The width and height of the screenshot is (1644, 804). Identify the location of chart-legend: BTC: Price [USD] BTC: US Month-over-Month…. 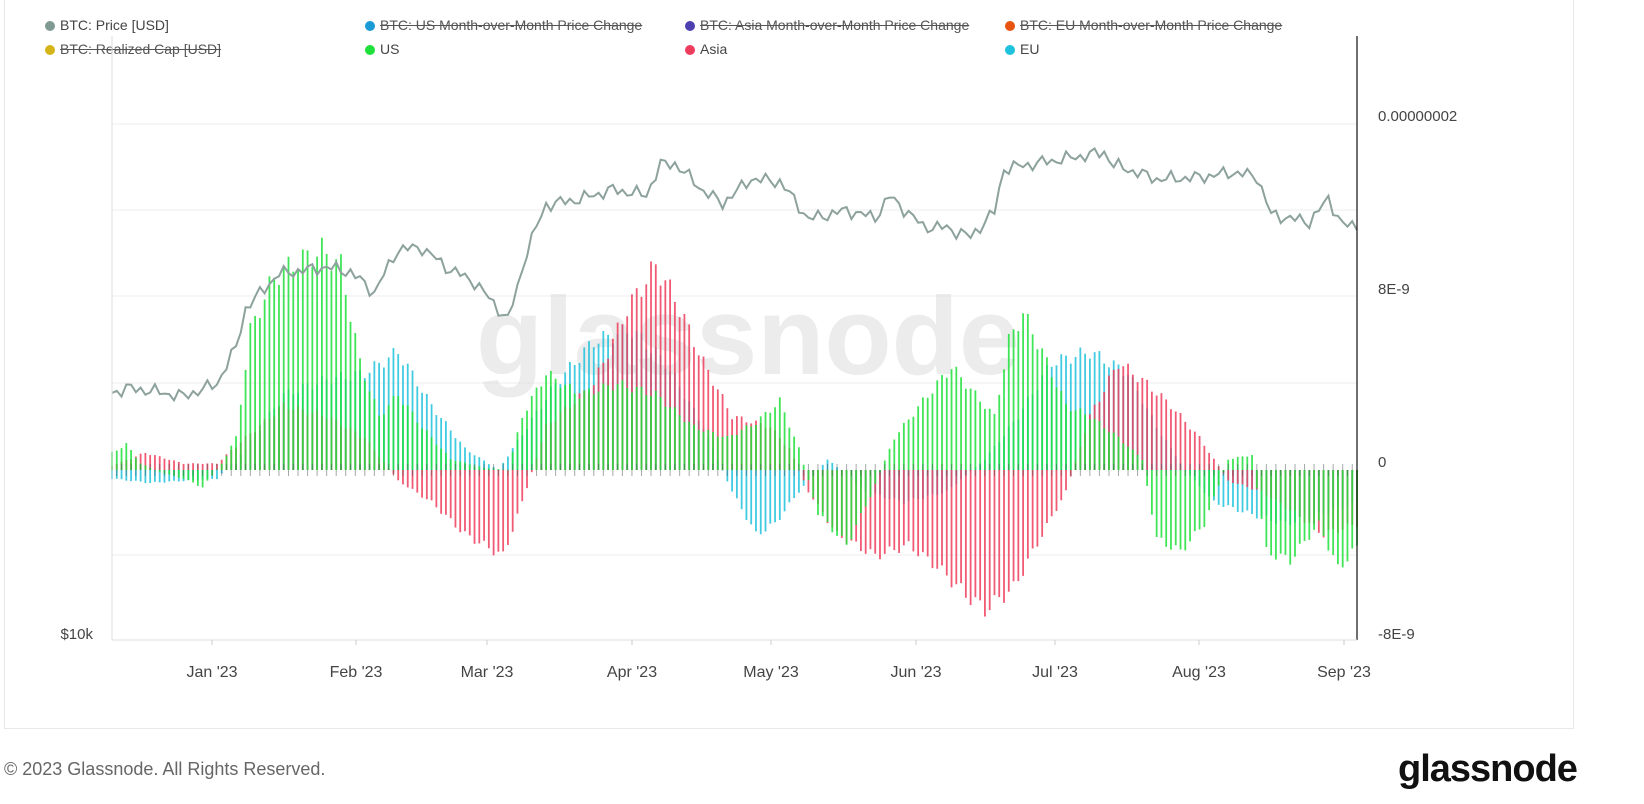
(745, 40).